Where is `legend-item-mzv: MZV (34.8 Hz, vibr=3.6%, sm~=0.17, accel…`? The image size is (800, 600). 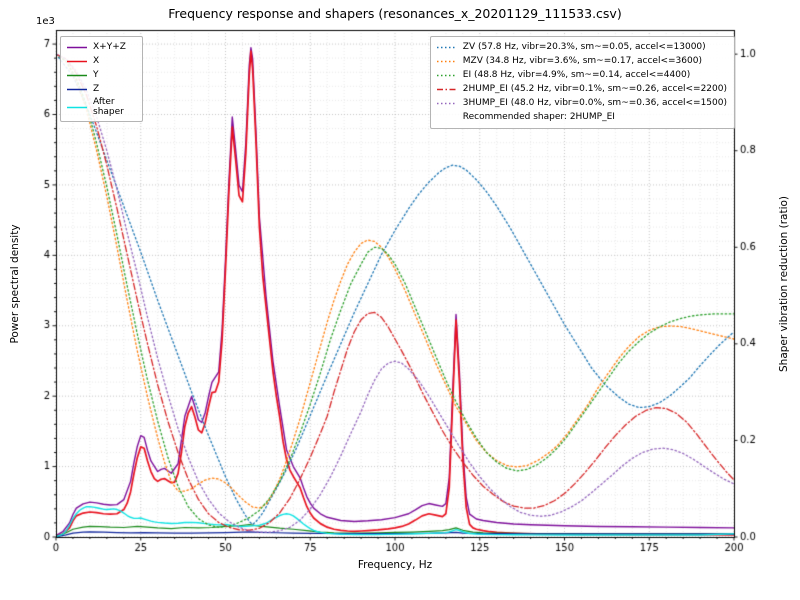 legend-item-mzv: MZV (34.8 Hz, vibr=3.6%, sm~=0.17, accel… is located at coordinates (581, 61).